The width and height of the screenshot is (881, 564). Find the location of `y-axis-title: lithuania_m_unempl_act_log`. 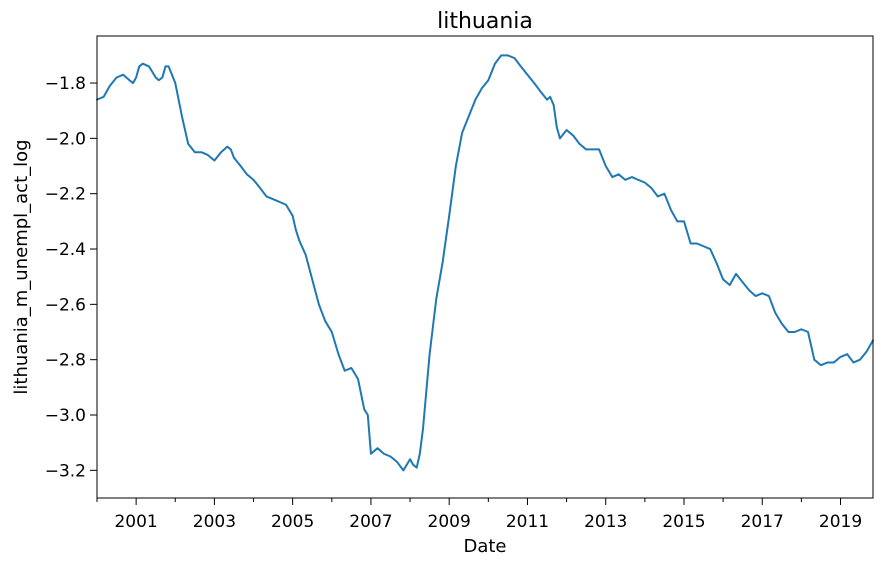

y-axis-title: lithuania_m_unempl_act_log is located at coordinates (21, 266).